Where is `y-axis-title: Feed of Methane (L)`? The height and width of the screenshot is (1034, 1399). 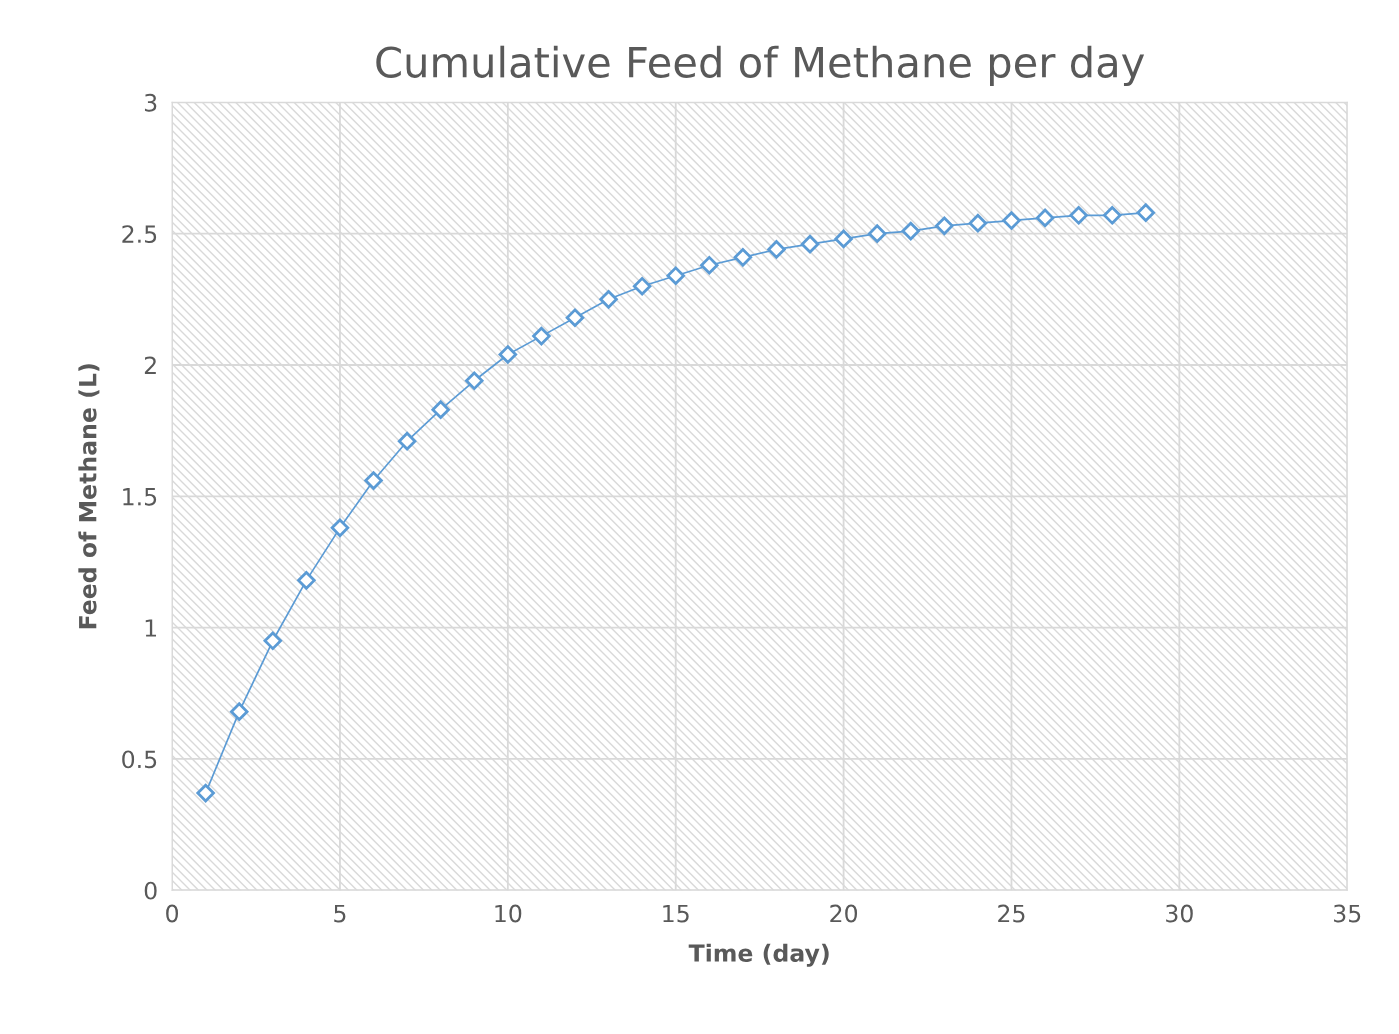
y-axis-title: Feed of Methane (L) is located at coordinates (89, 496).